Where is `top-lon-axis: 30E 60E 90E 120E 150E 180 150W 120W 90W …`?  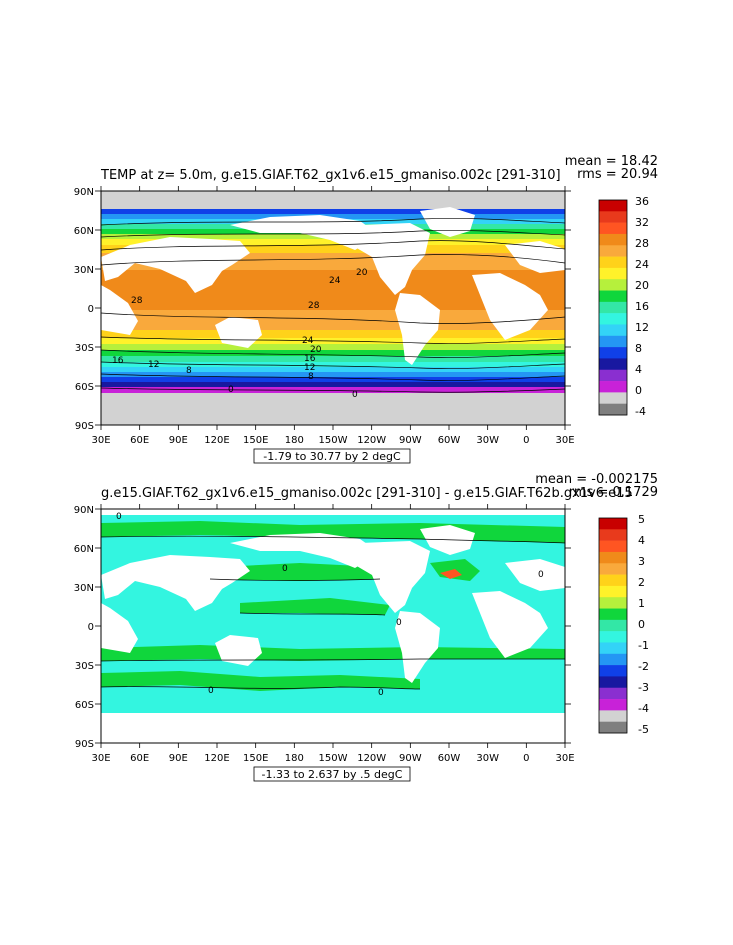 top-lon-axis: 30E 60E 90E 120E 150E 180 150W 120W 90W … is located at coordinates (332, 440).